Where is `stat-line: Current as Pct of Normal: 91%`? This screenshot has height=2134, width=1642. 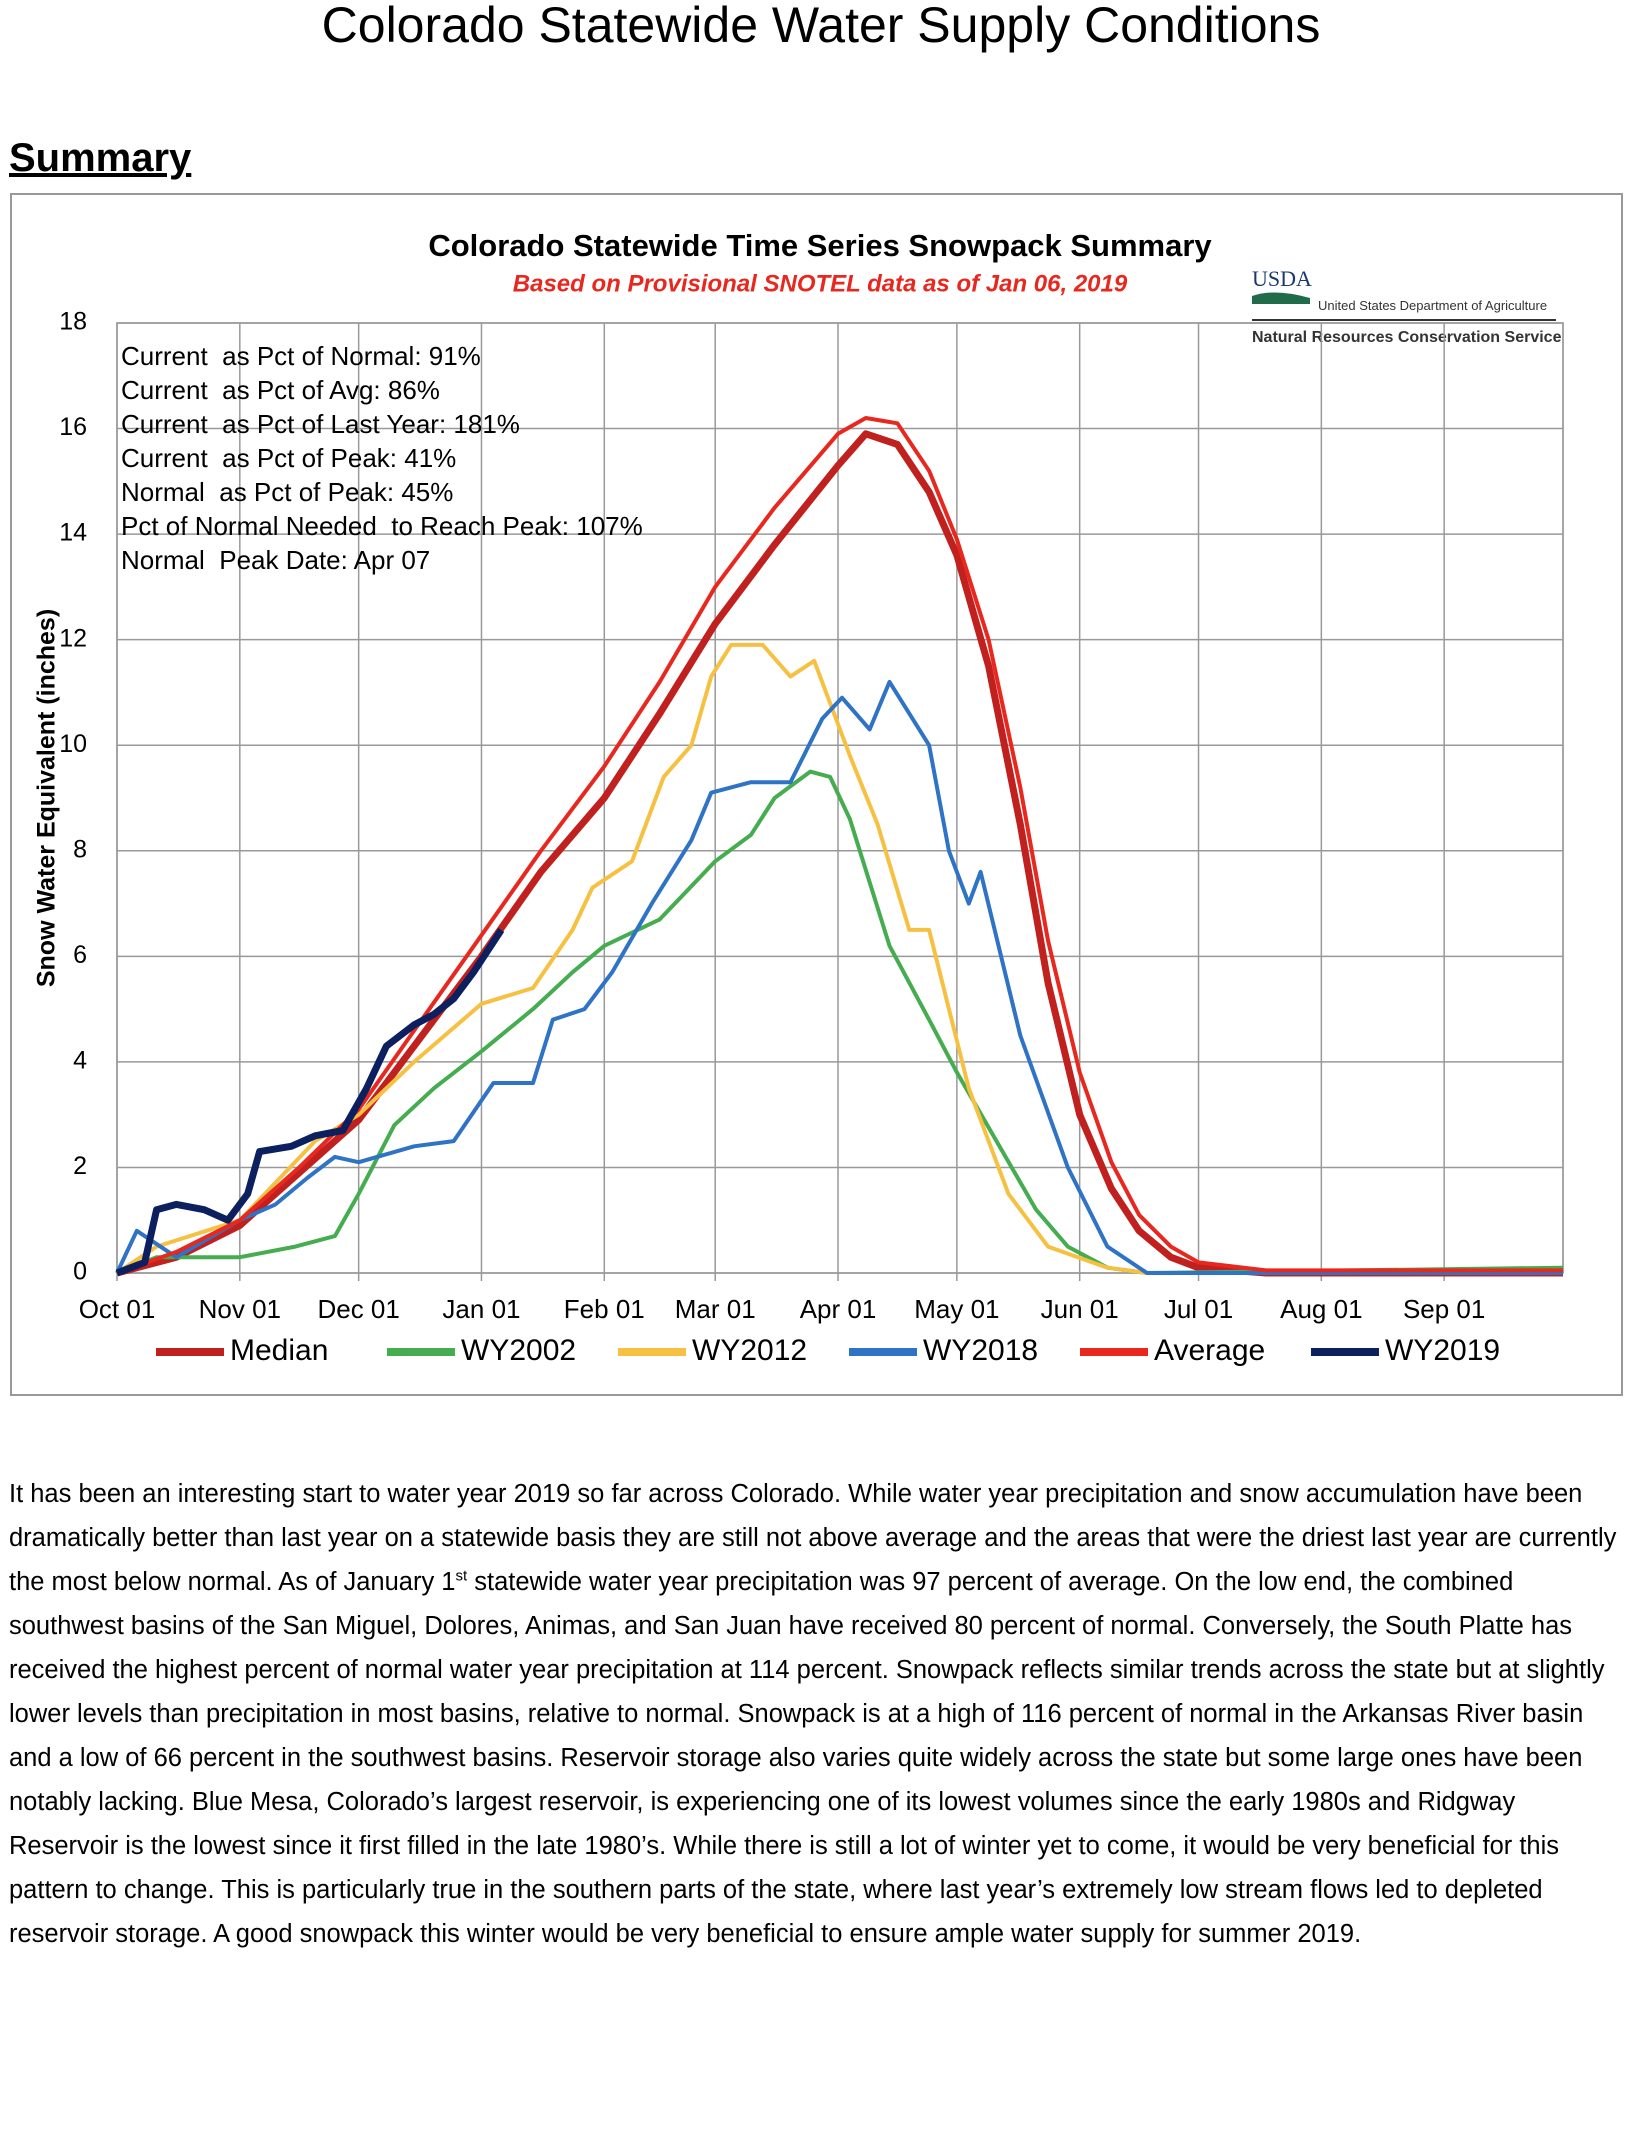
stat-line: Current as Pct of Normal: 91% is located at coordinates (301, 356).